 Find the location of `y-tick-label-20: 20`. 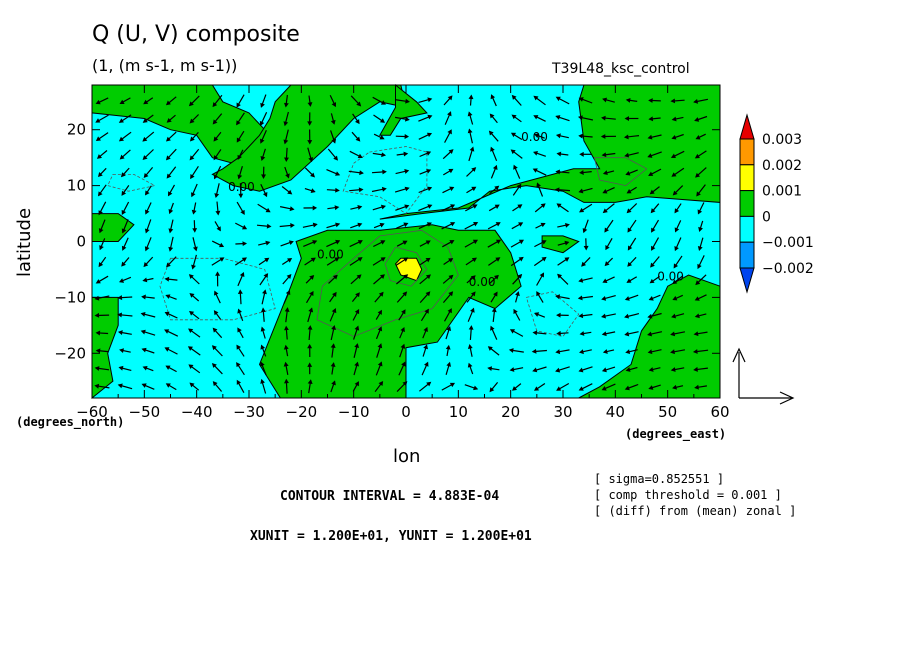

y-tick-label-20: 20 is located at coordinates (76, 130).